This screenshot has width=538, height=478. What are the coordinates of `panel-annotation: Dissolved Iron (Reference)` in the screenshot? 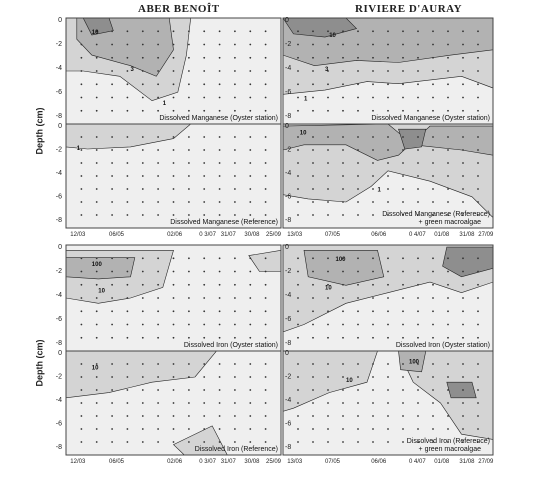 It's located at (236, 449).